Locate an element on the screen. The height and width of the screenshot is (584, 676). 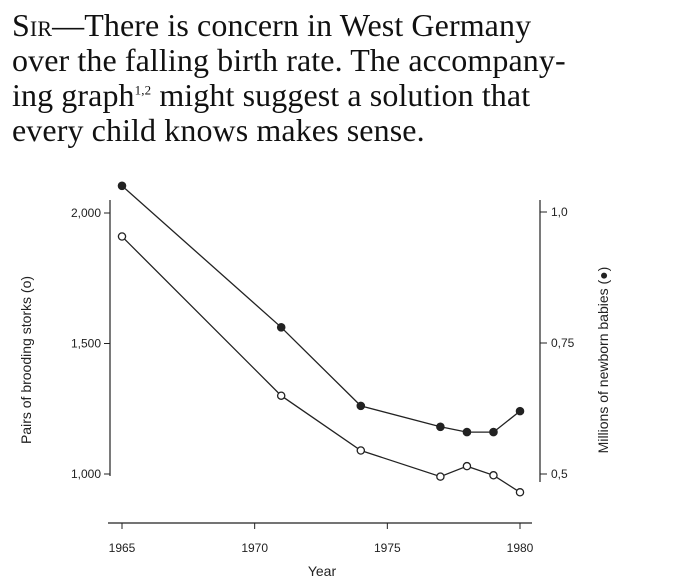
reference-superscript: 1,2 is located at coordinates (143, 90).